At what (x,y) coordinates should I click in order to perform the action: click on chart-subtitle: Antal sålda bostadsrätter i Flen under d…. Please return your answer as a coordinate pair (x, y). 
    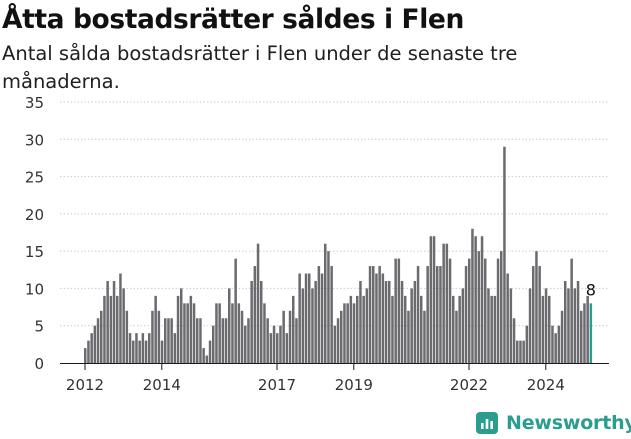
    Looking at the image, I should click on (260, 67).